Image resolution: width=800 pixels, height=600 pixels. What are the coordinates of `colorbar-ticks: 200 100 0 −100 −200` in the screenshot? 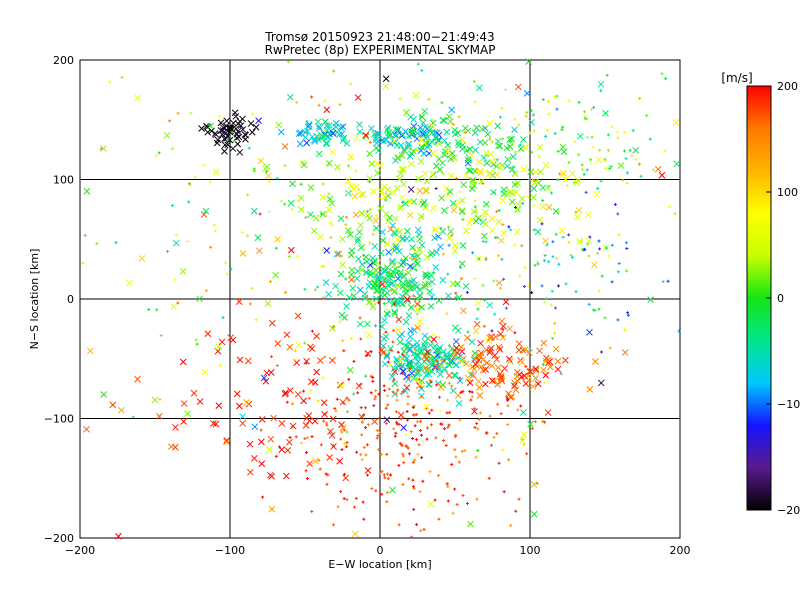 It's located at (783, 298).